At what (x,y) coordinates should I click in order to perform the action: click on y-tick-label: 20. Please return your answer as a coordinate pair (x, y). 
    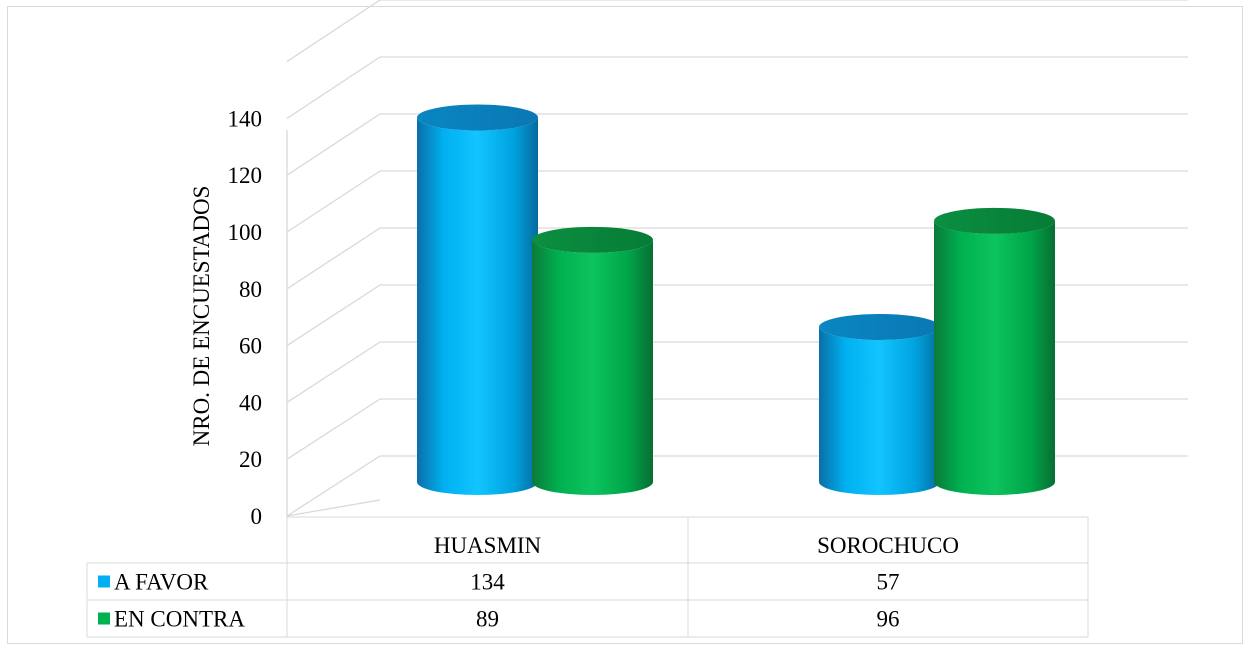
    Looking at the image, I should click on (250, 459).